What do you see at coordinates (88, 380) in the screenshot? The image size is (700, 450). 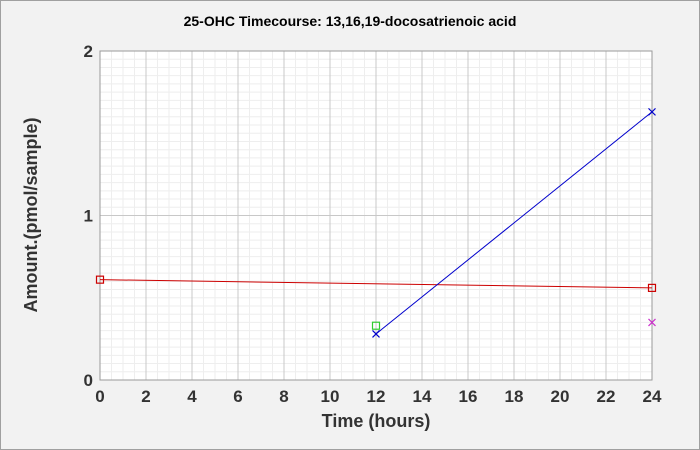 I see `y-tick-label: 0` at bounding box center [88, 380].